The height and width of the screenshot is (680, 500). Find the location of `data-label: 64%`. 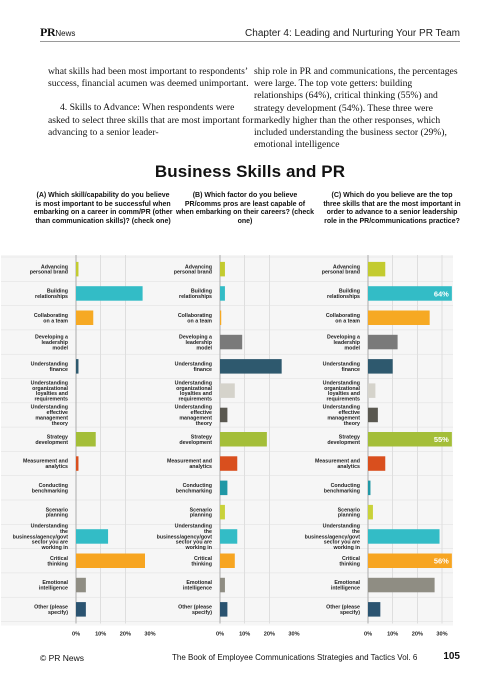

data-label: 64% is located at coordinates (441, 293).